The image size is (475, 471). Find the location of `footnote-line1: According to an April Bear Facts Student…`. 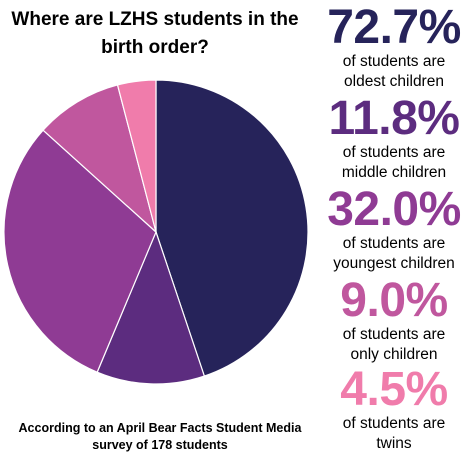

footnote-line1: According to an April Bear Facts Student… is located at coordinates (160, 428).